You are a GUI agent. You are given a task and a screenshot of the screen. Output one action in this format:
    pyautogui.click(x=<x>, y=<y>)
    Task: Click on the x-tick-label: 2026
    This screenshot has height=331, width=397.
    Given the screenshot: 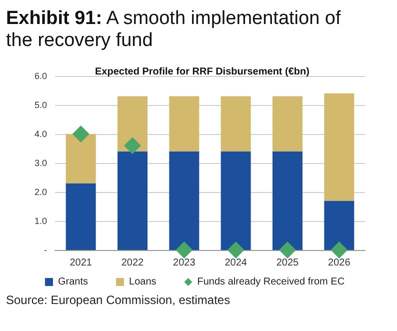 What is the action you would take?
    pyautogui.click(x=339, y=263)
    